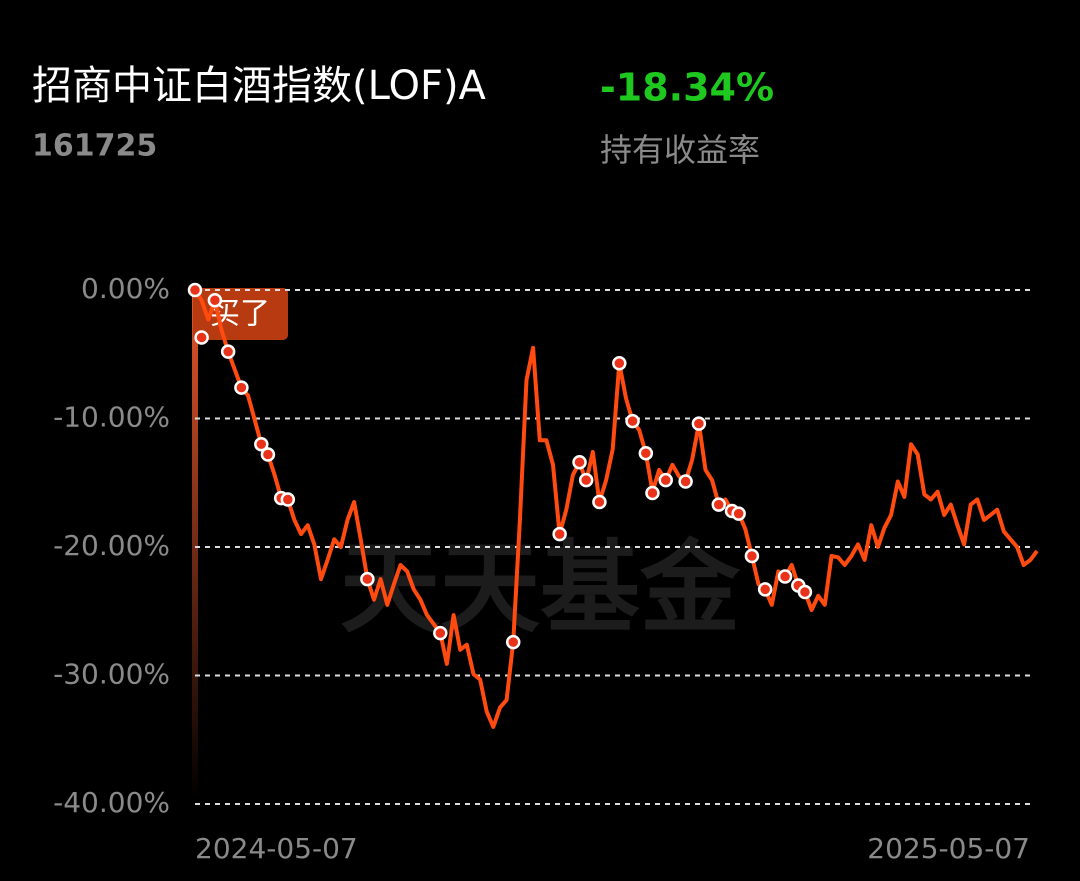 This screenshot has width=1080, height=881. Describe the element at coordinates (111, 674) in the screenshot. I see `y-tick-label: -30.00%` at that location.